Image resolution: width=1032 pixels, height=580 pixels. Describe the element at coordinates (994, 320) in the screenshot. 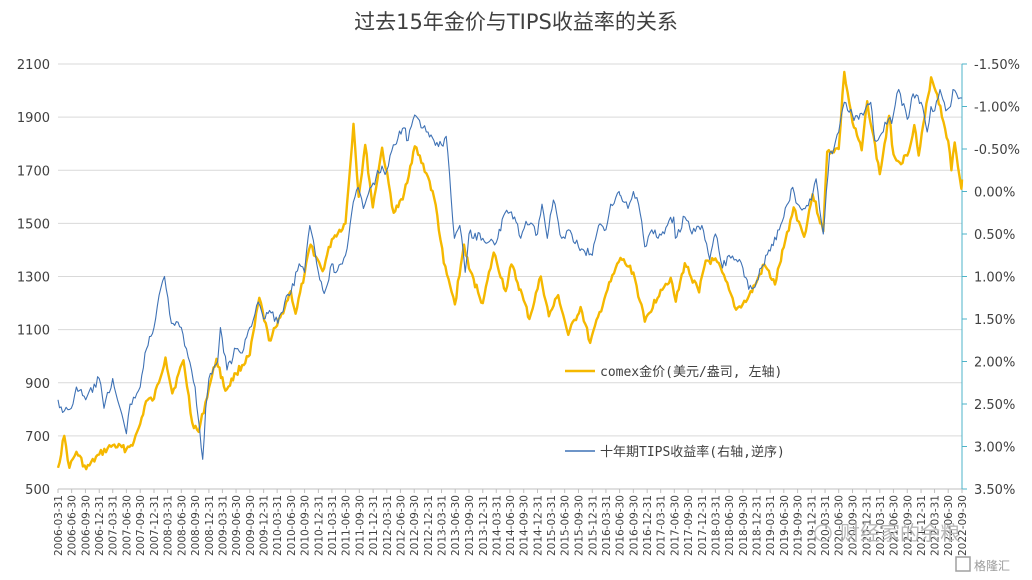

I see `right-tick-label: 1.50%` at that location.